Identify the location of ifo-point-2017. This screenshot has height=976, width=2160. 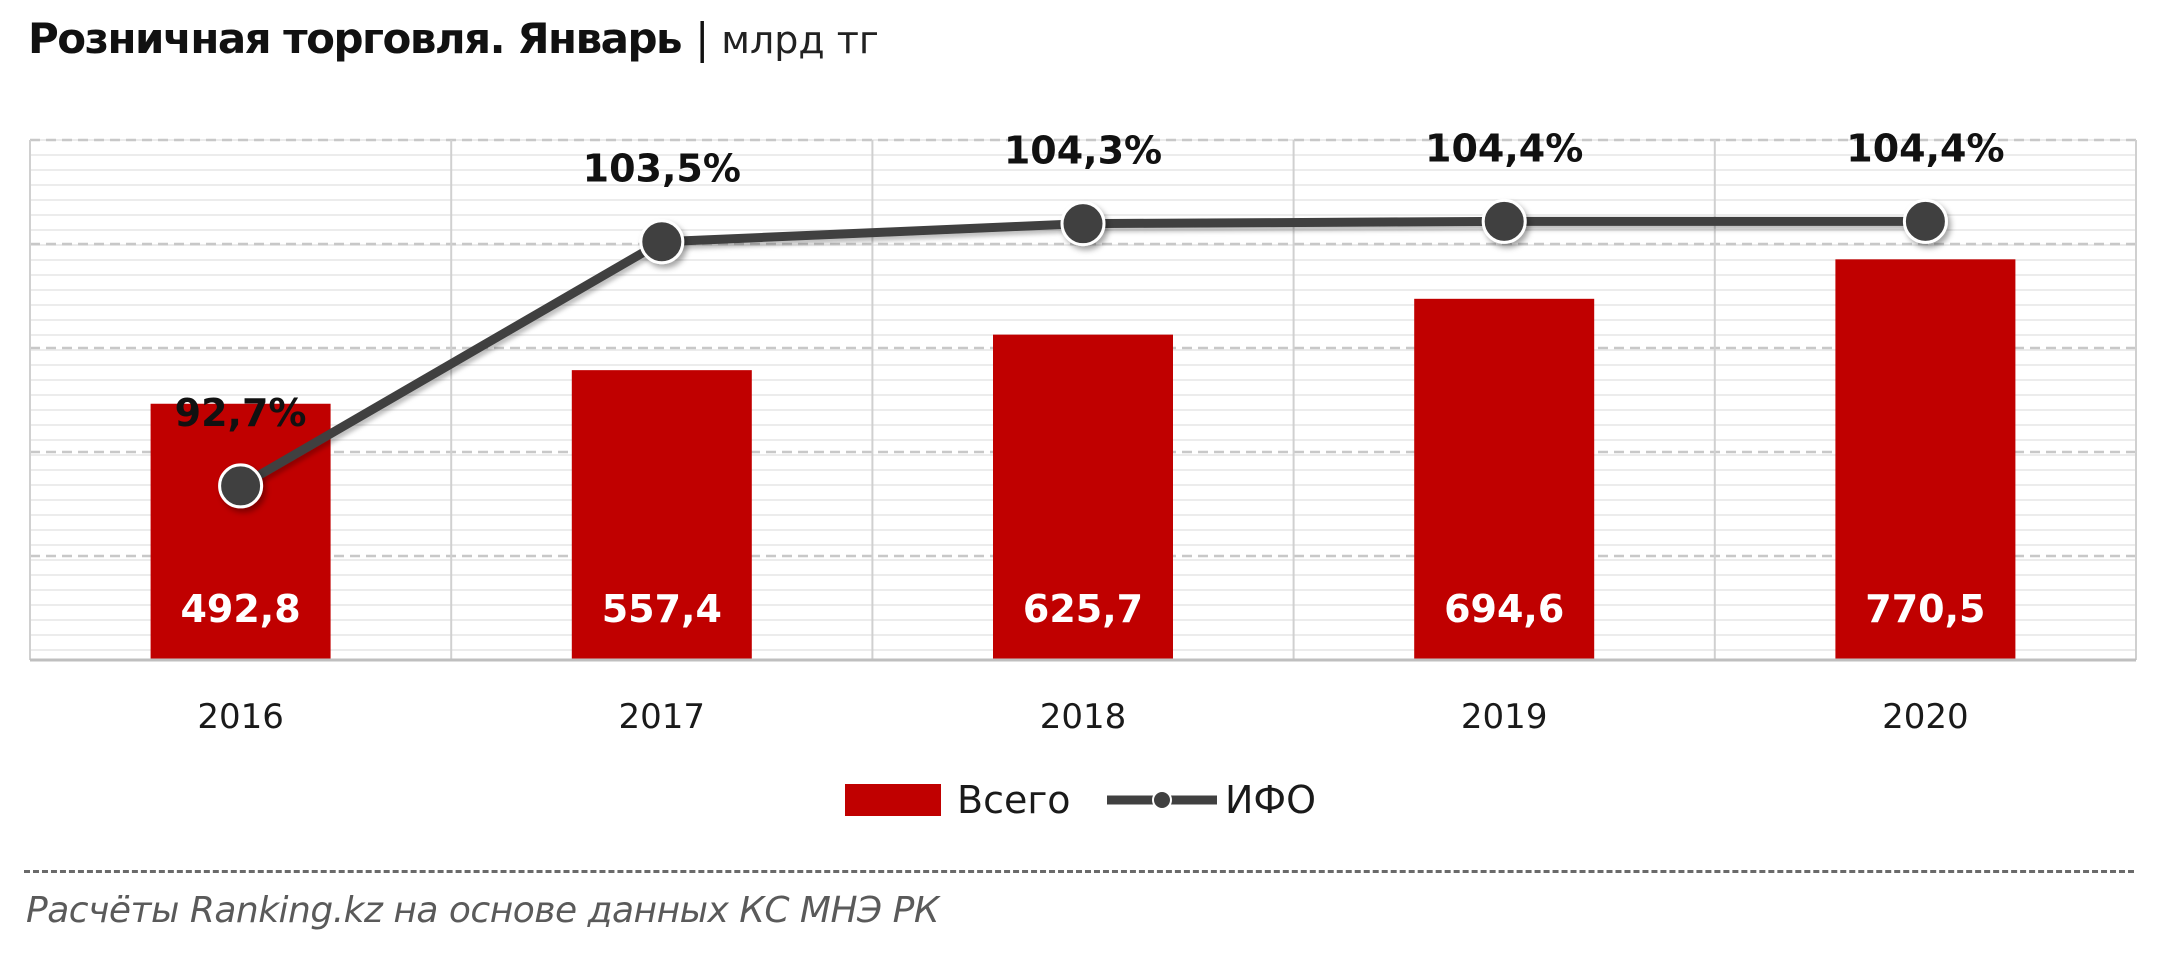
(662, 242).